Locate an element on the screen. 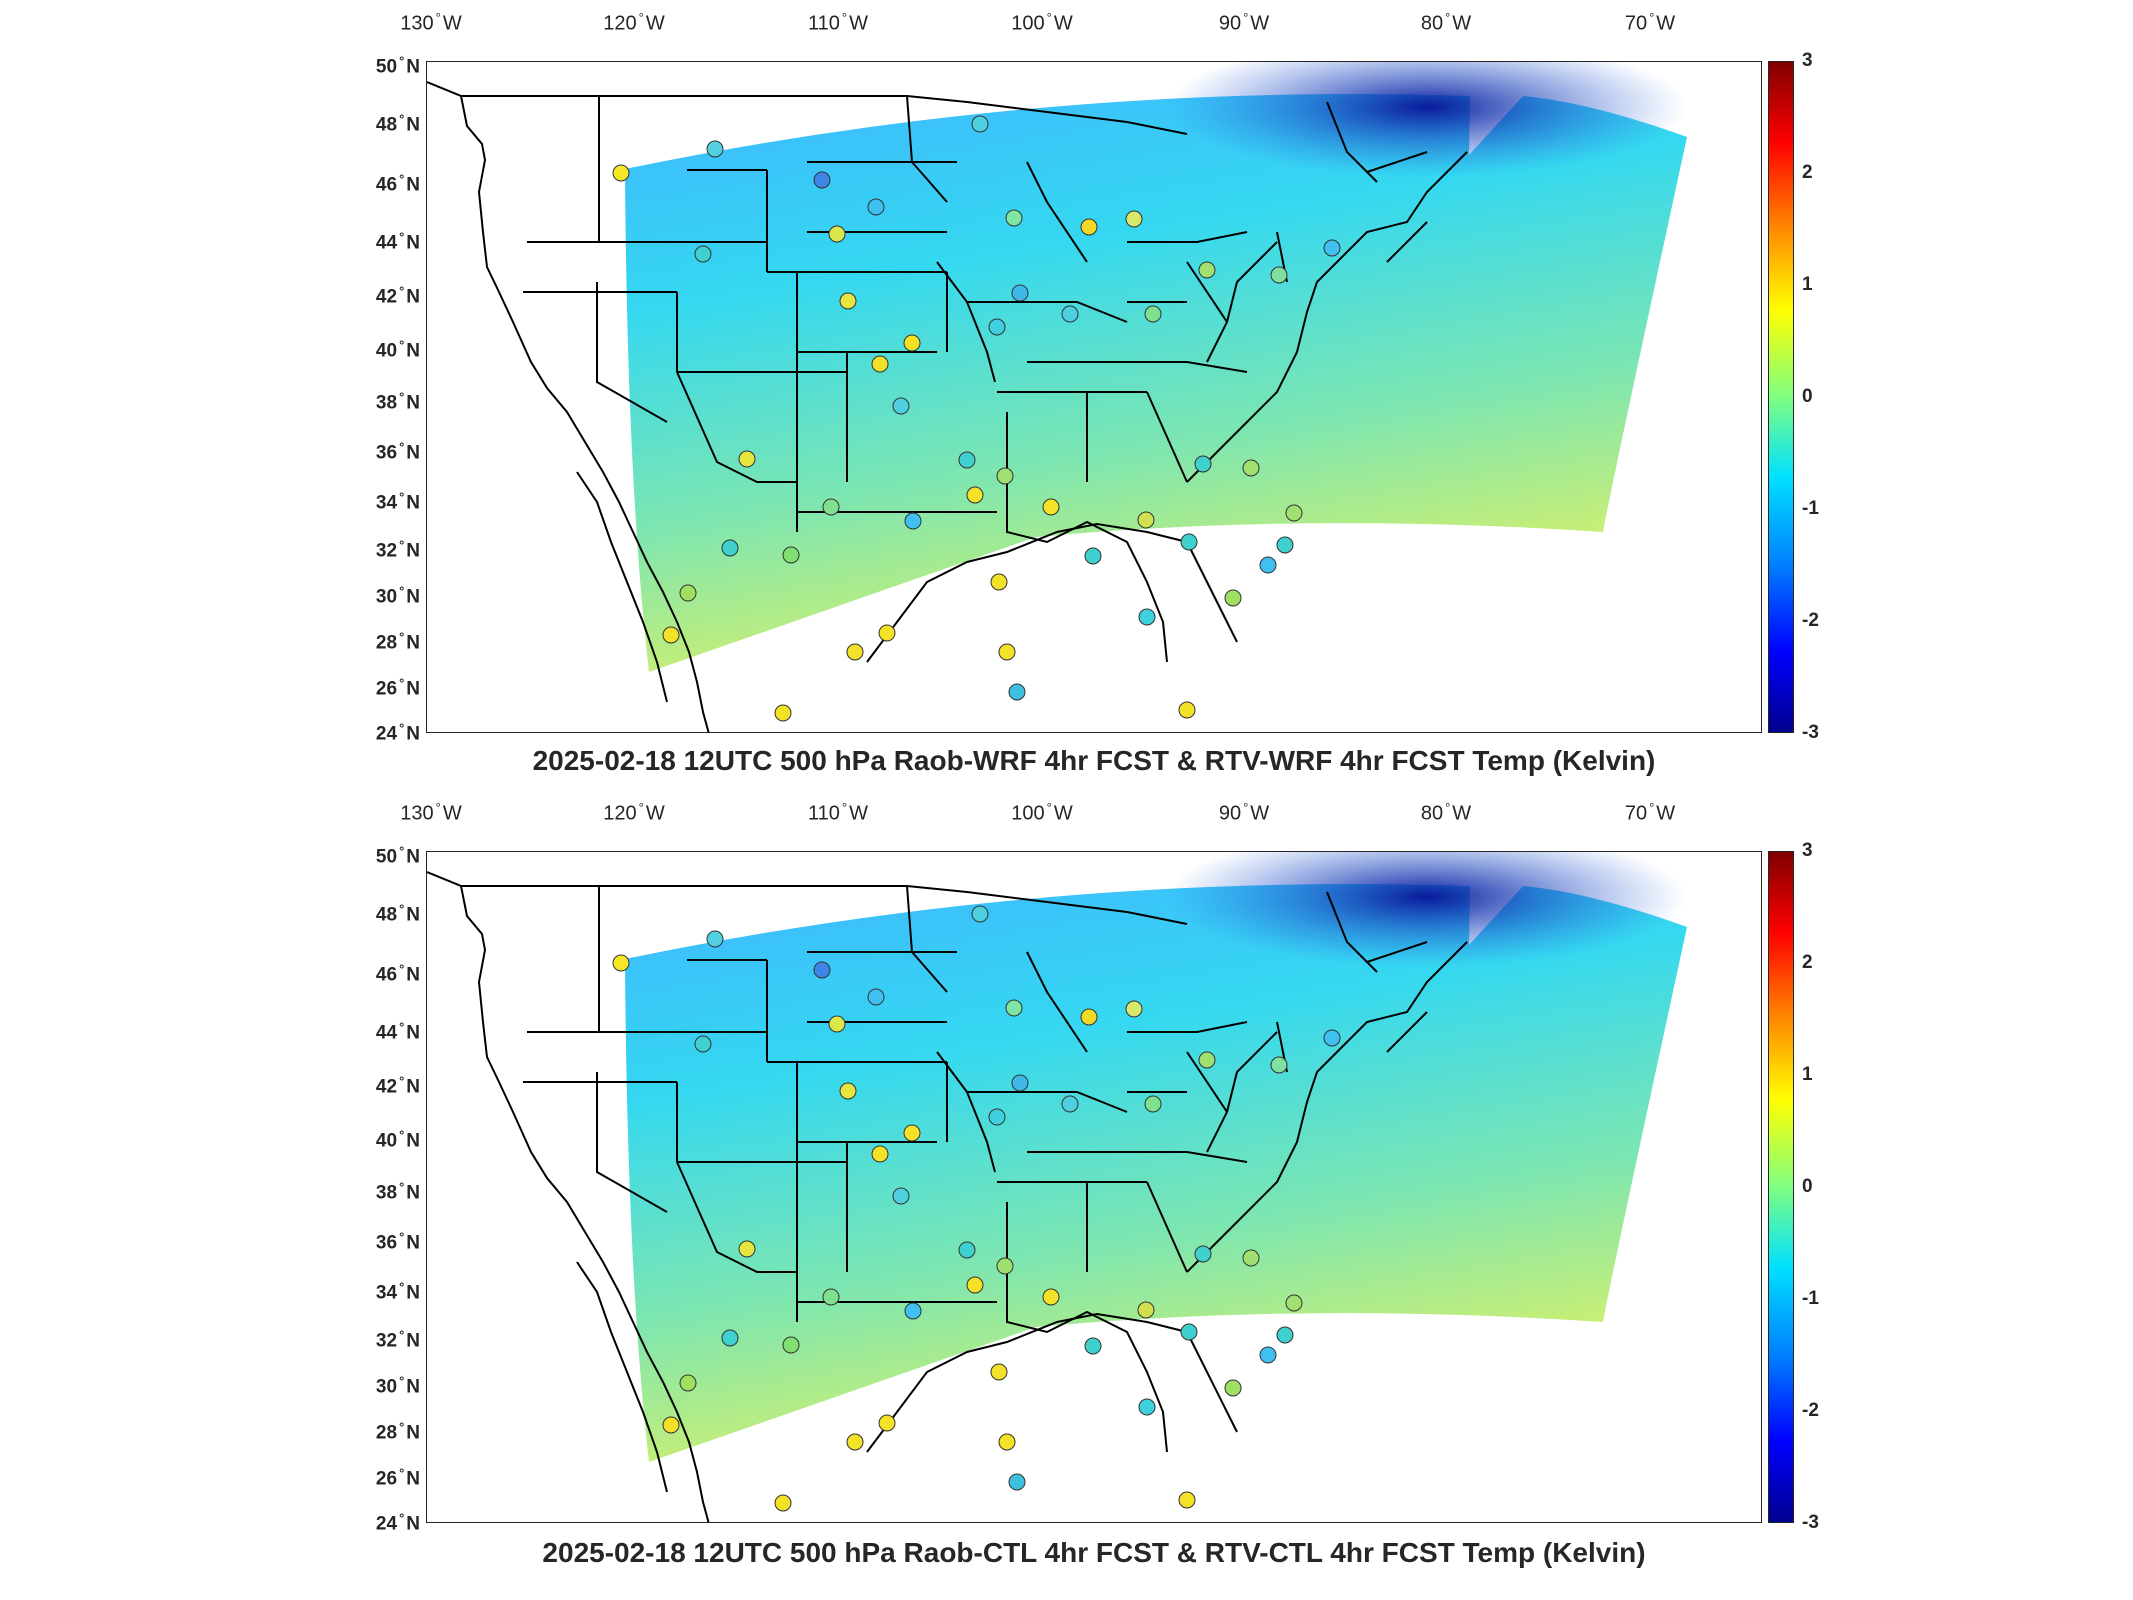  lat-label: 46 ° N is located at coordinates (397, 973).